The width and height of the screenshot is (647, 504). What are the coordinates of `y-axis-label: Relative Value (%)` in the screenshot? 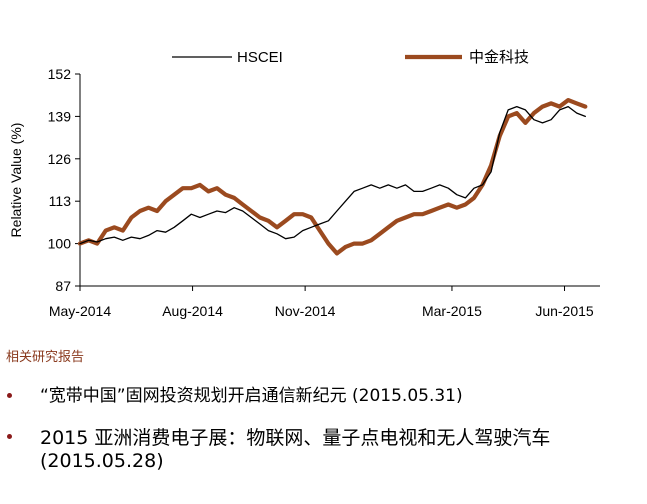 It's located at (16, 180).